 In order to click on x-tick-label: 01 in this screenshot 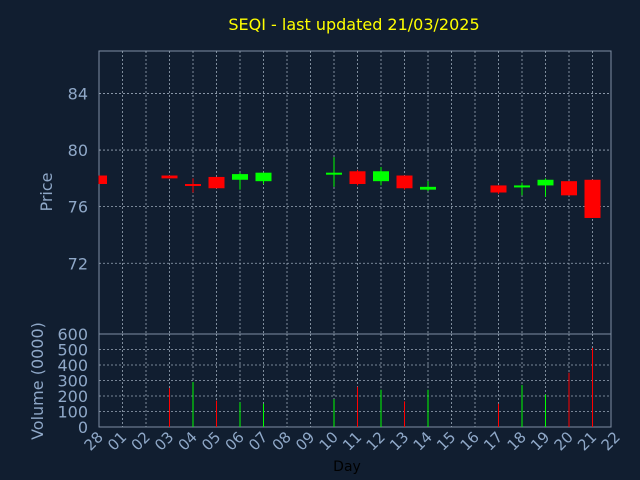, I will do `click(117, 441)`.